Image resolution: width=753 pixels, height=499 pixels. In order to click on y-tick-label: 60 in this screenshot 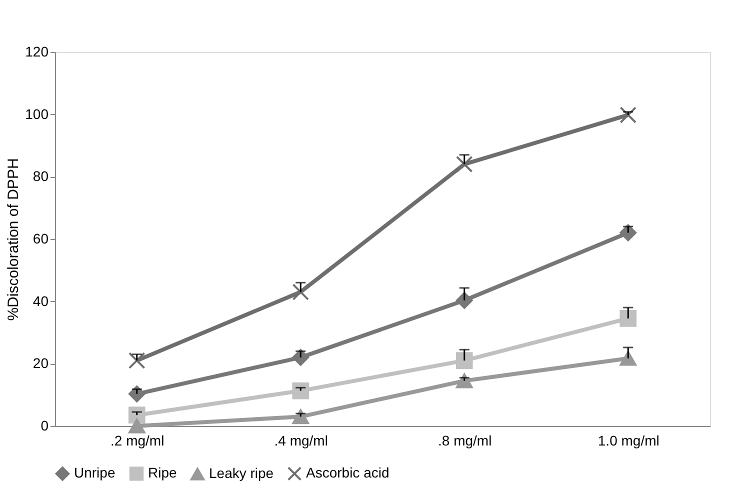, I will do `click(40, 238)`.